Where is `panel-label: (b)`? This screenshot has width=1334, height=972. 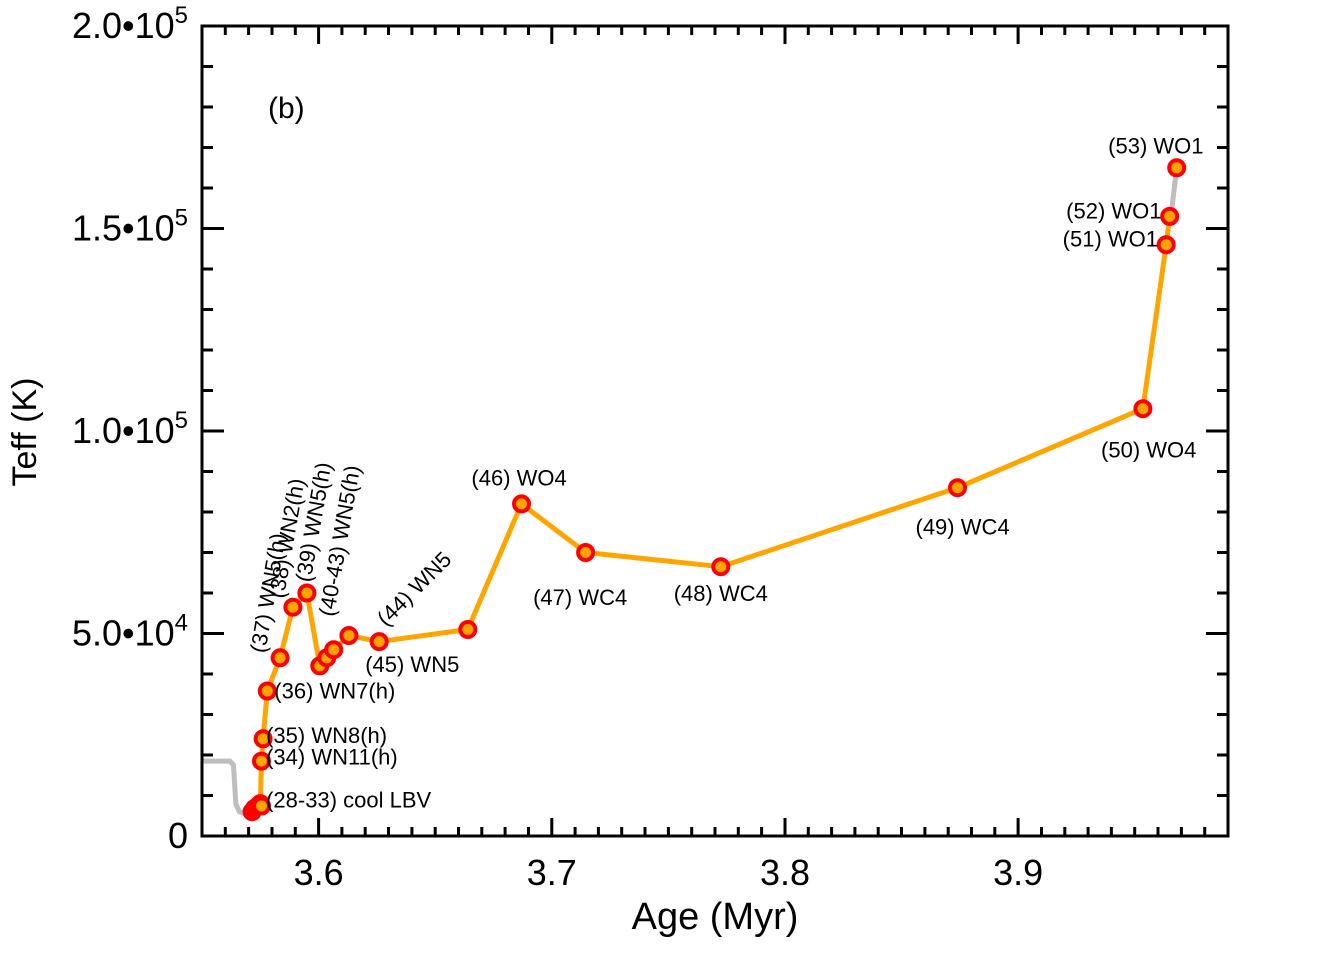
panel-label: (b) is located at coordinates (286, 108).